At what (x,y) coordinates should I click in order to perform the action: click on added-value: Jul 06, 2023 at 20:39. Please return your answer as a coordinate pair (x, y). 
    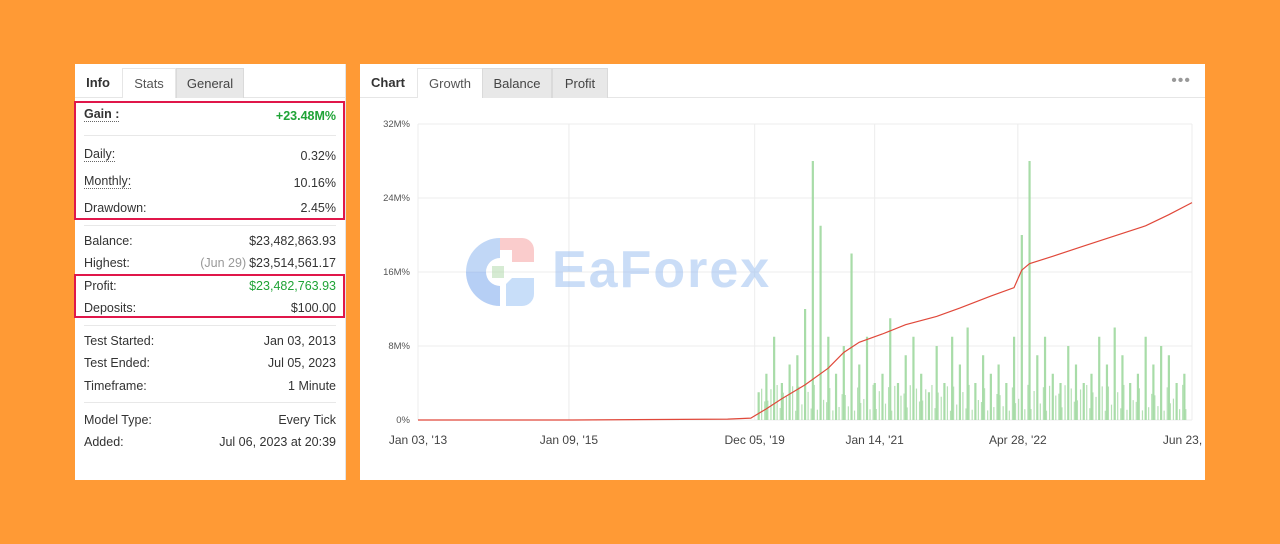
    Looking at the image, I should click on (277, 442).